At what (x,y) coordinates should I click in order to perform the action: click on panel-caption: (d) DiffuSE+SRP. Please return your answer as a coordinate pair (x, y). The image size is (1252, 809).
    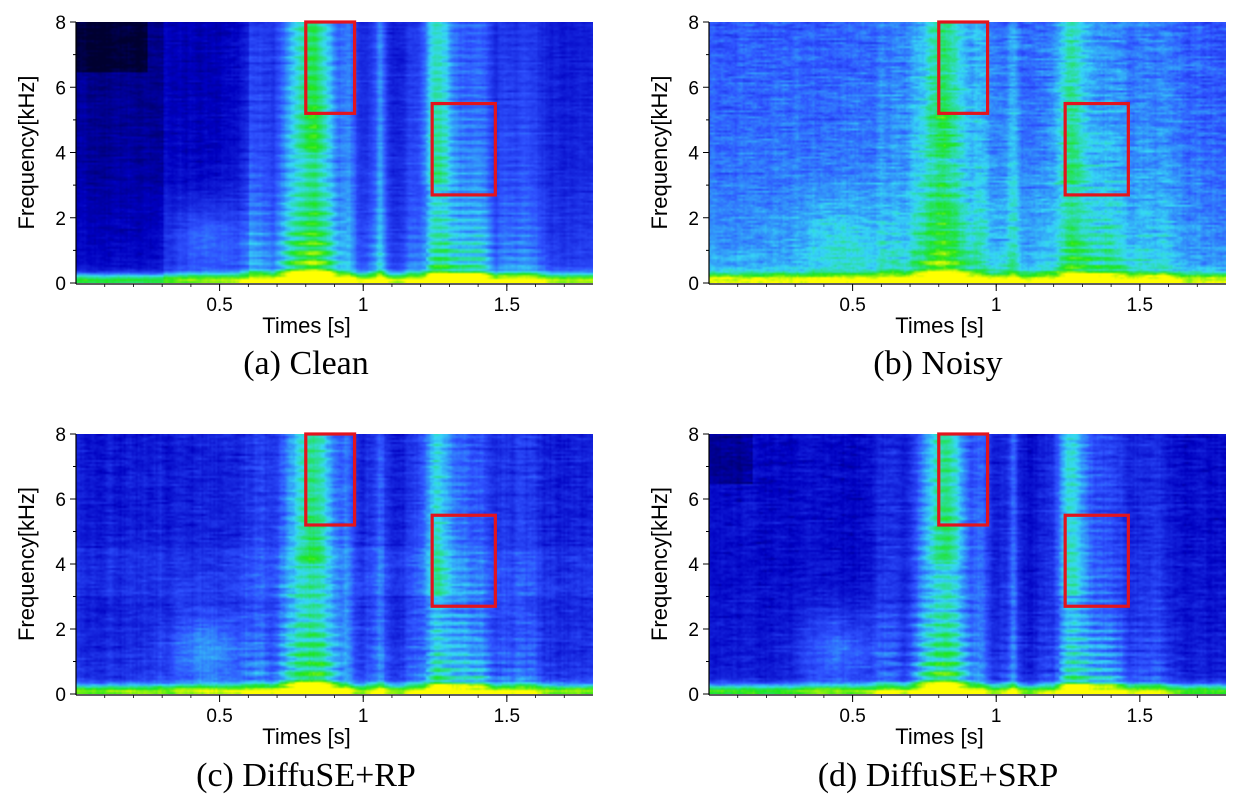
    Looking at the image, I should click on (938, 775).